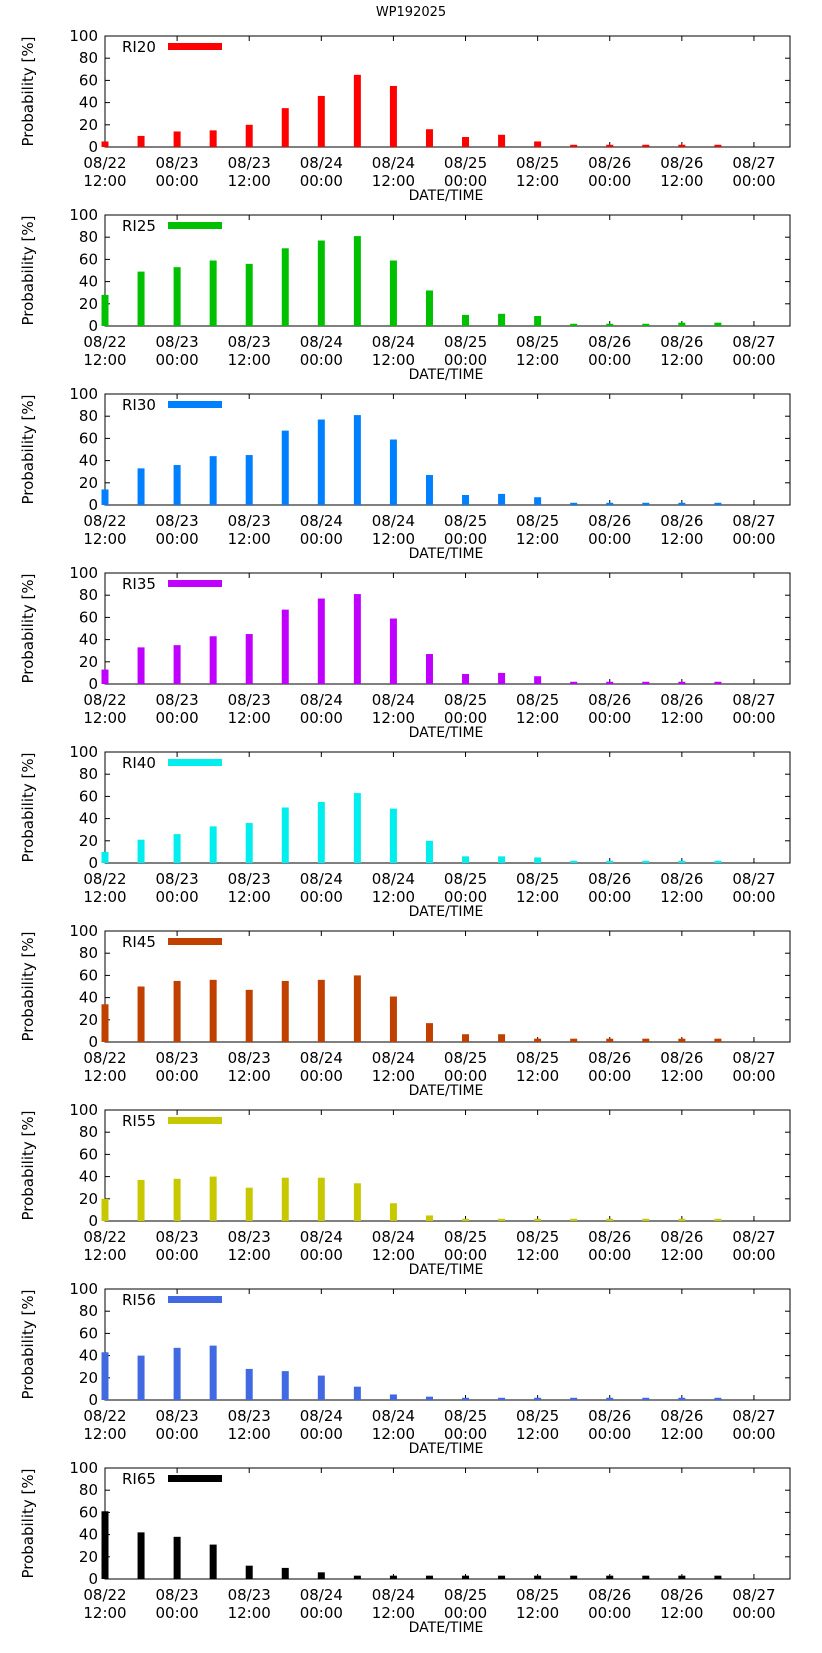 Image resolution: width=822 pixels, height=1653 pixels. I want to click on x-tick-date-label: 08/27, so click(753, 1416).